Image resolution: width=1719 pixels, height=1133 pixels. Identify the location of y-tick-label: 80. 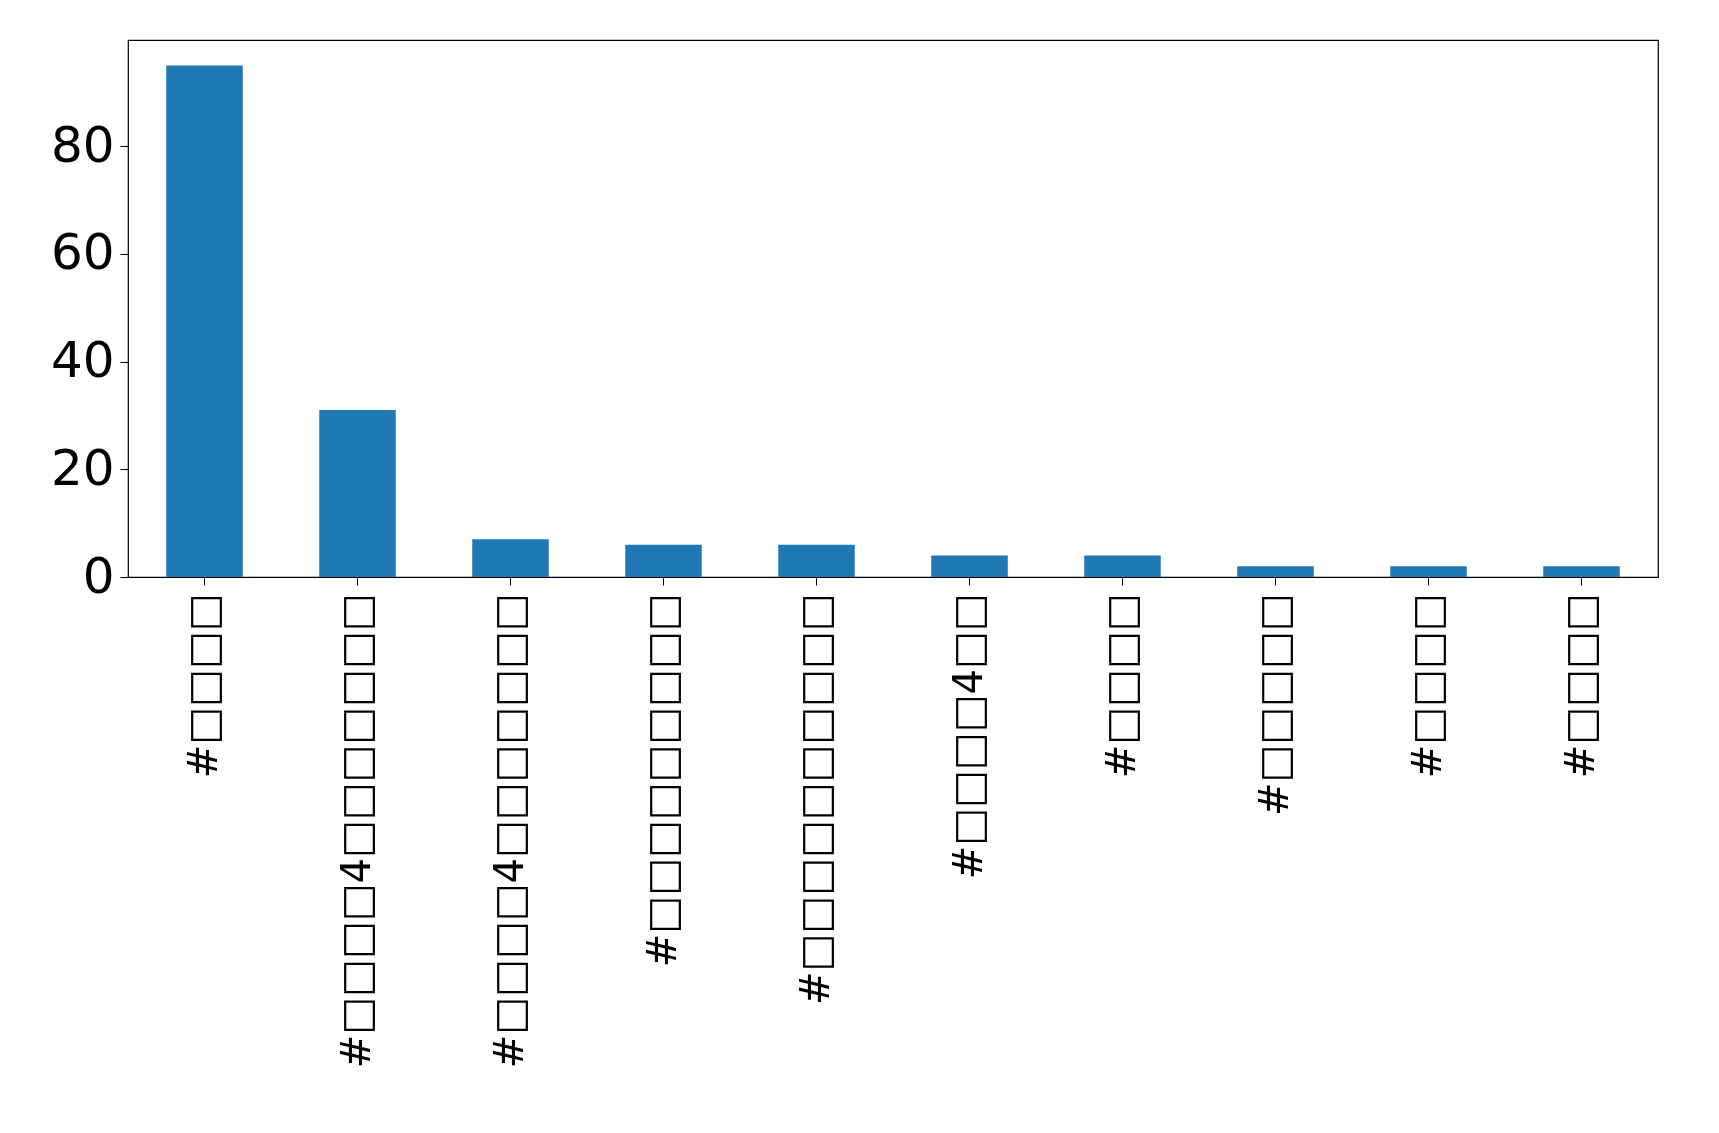
(82, 144).